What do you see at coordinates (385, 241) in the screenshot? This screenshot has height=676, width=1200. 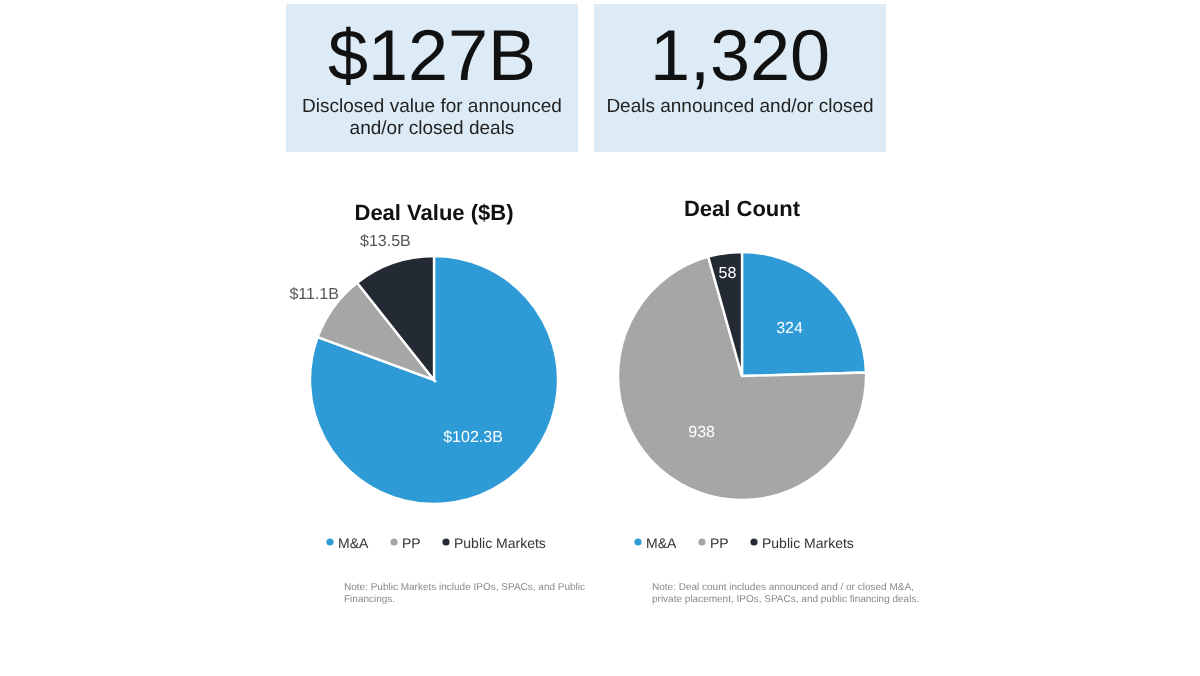 I see `data-label: $13.5B` at bounding box center [385, 241].